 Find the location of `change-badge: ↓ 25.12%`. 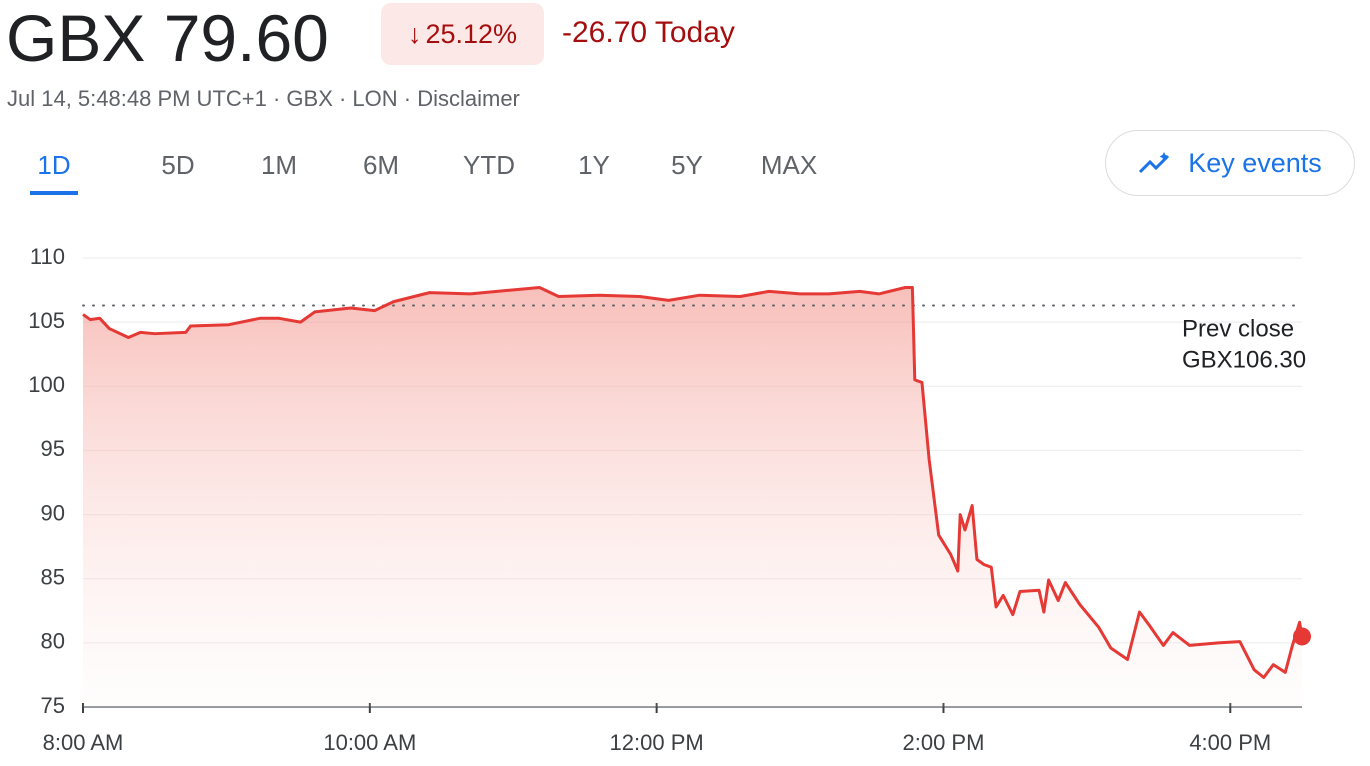

change-badge: ↓ 25.12% is located at coordinates (462, 34).